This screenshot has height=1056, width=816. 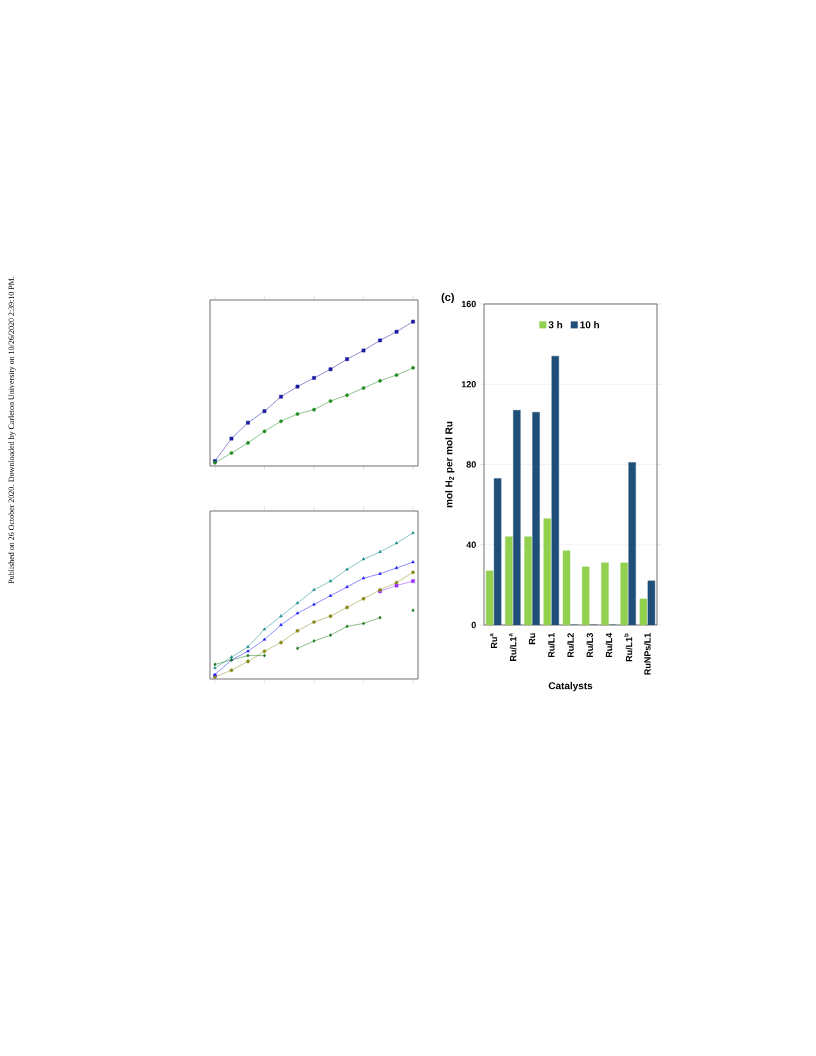 What do you see at coordinates (570, 686) in the screenshot?
I see `x-axis-title: Catalysts` at bounding box center [570, 686].